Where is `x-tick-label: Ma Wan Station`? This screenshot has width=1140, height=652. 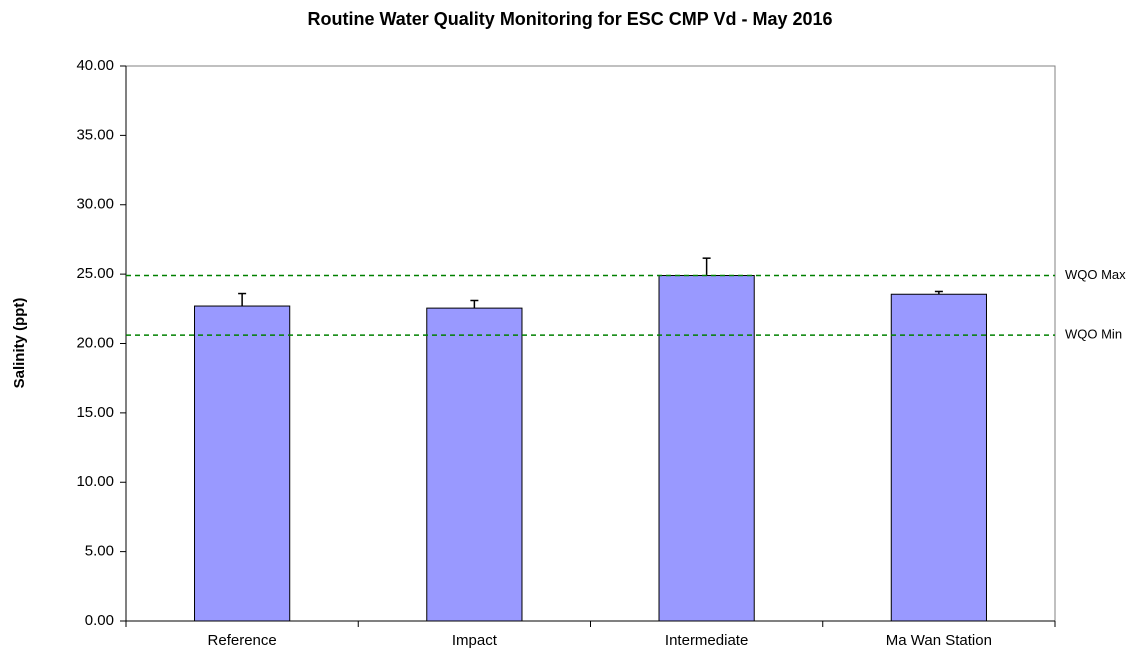 x-tick-label: Ma Wan Station is located at coordinates (939, 640).